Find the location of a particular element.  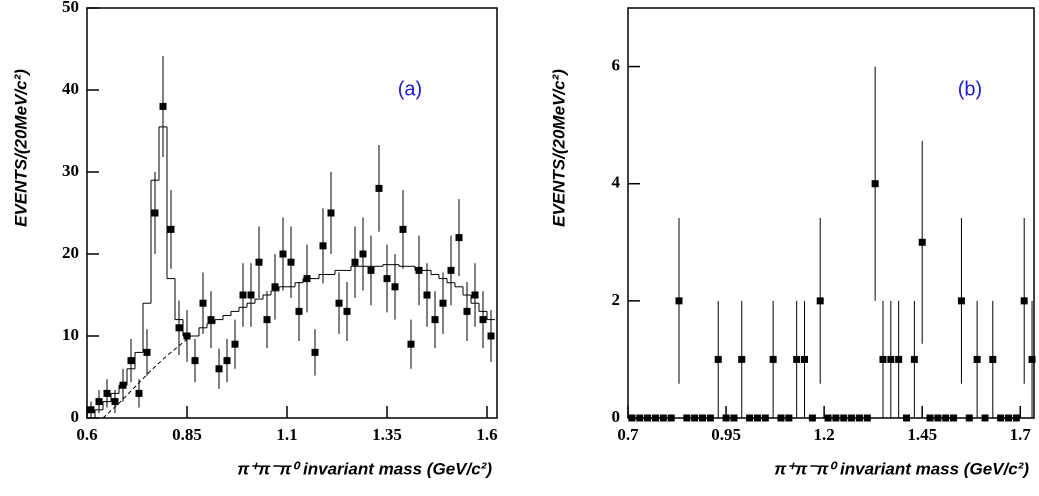

y-tick-label: 30 is located at coordinates (70, 170).